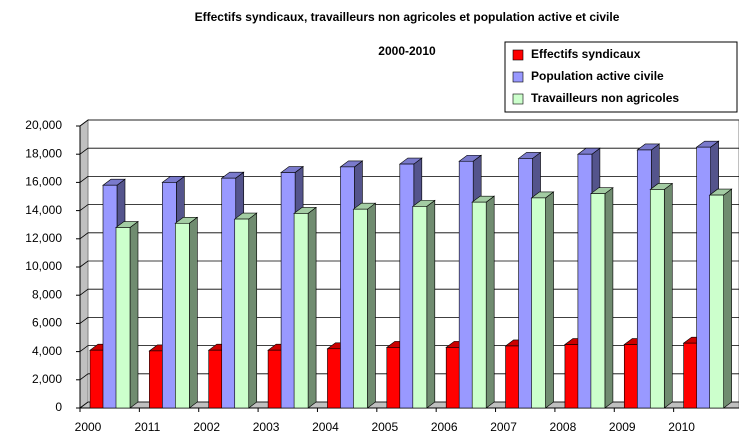 The image size is (739, 436). Describe the element at coordinates (503, 427) in the screenshot. I see `x-tick-label: 2007` at that location.